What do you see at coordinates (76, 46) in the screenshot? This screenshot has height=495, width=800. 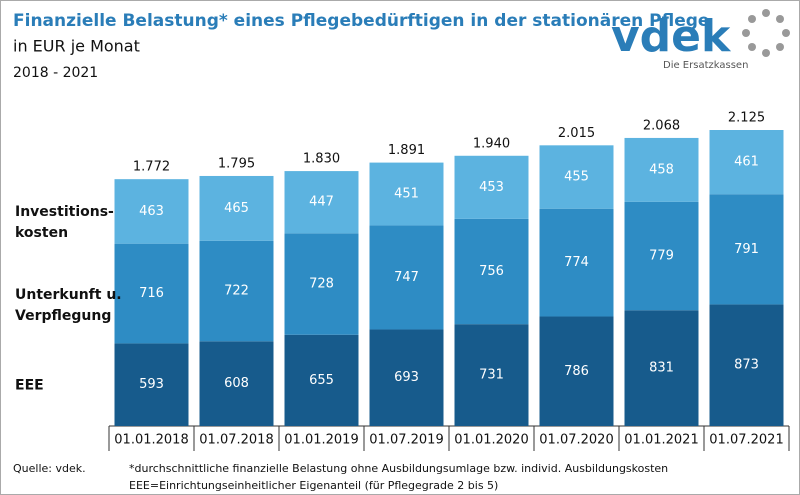 I see `chart-subtitle: in EUR je Monat` at bounding box center [76, 46].